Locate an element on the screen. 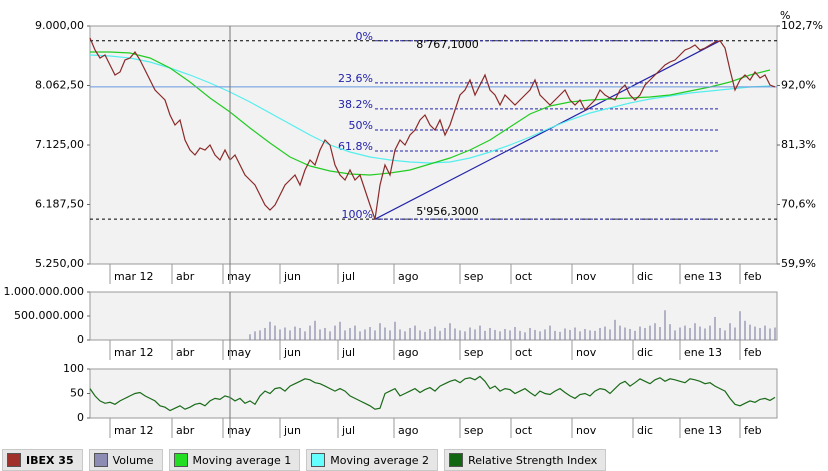  legend-item: Volume is located at coordinates (125, 460).